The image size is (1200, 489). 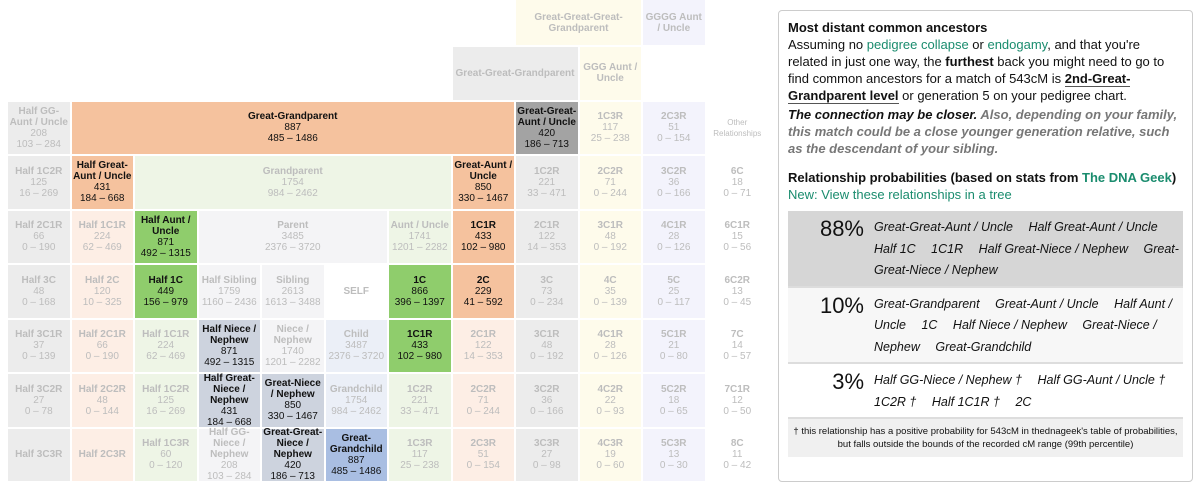 I want to click on relationship-cell: Half Aunt / Uncle 871 492 – 1315, so click(x=166, y=236).